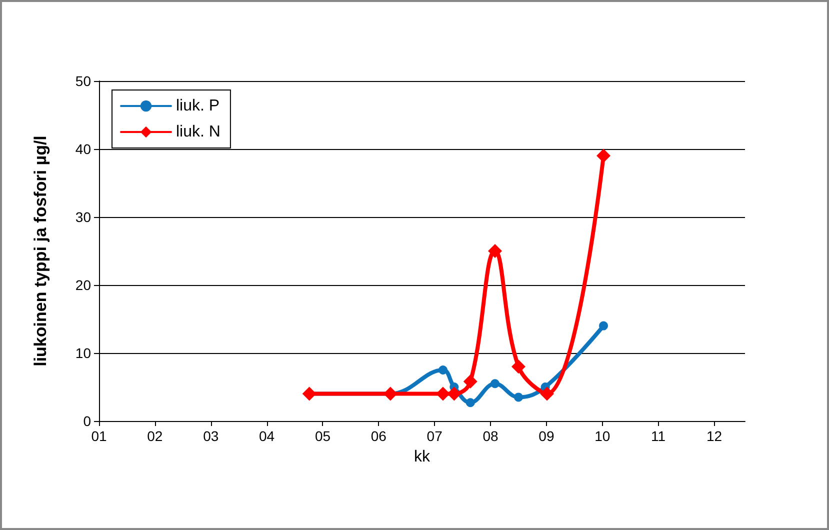 Image resolution: width=829 pixels, height=530 pixels. What do you see at coordinates (434, 436) in the screenshot?
I see `x-tick-label: 07` at bounding box center [434, 436].